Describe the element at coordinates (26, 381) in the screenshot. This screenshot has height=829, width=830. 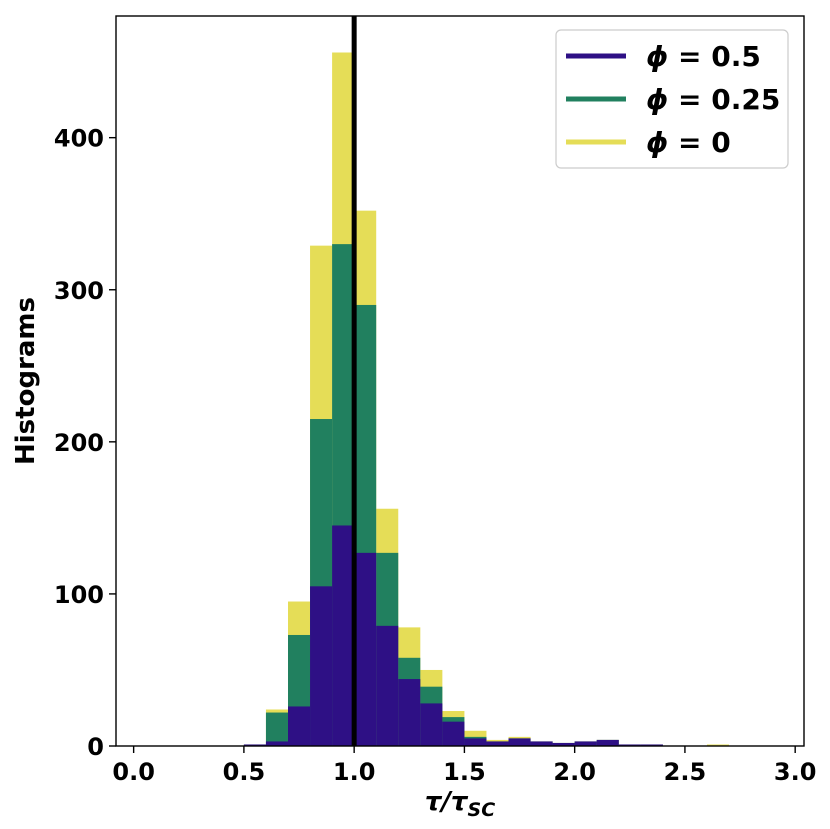
I see `y-axis-title: Histograms` at that location.